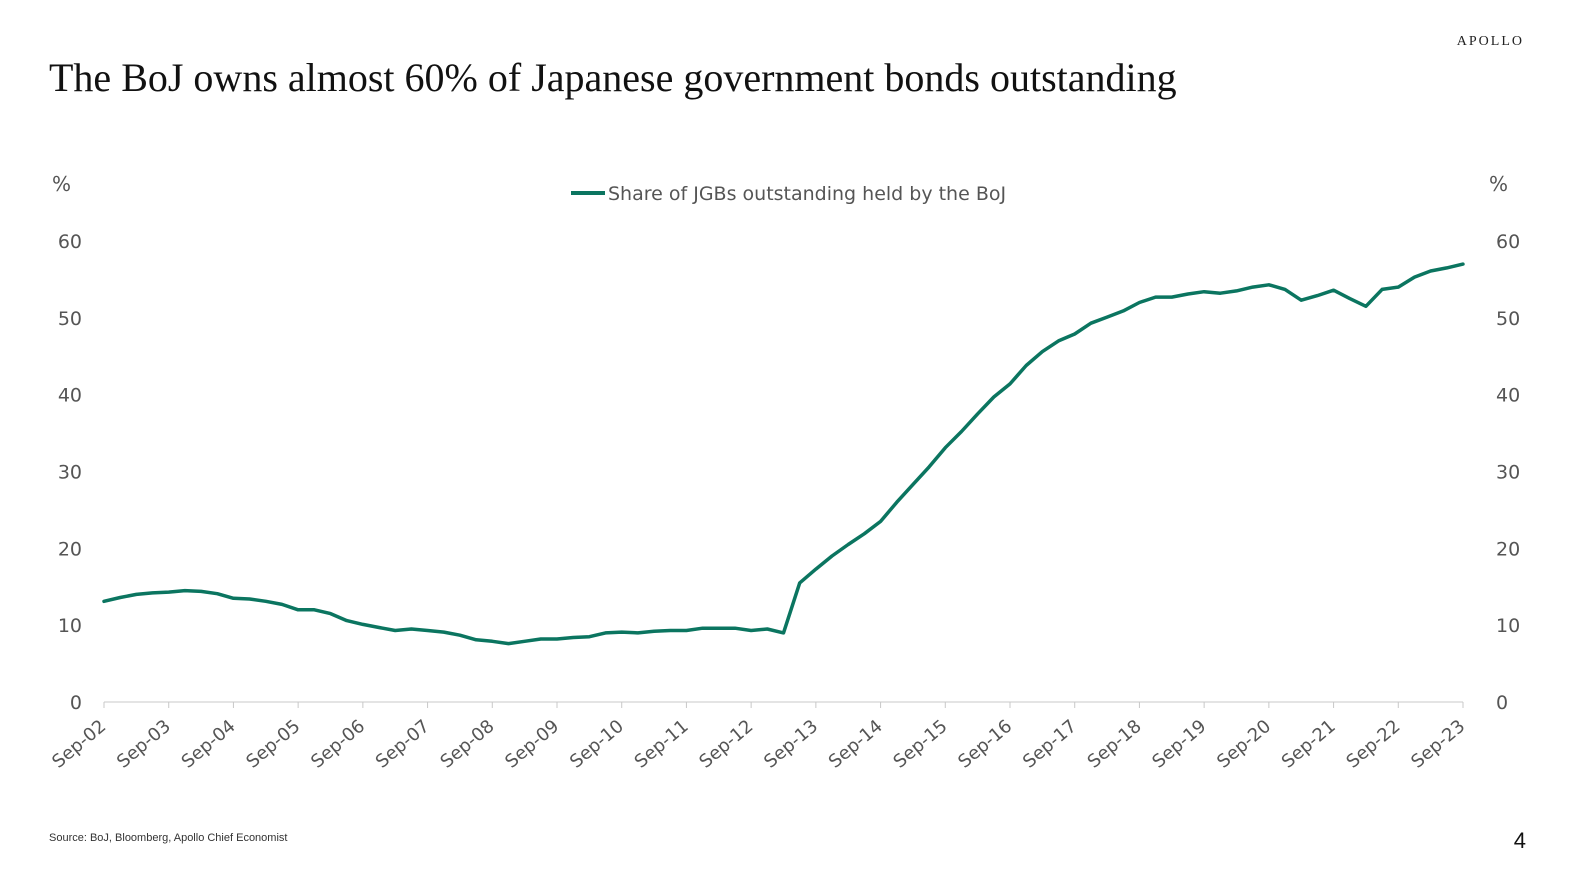  I want to click on x-tick-label: Sep-09, so click(532, 744).